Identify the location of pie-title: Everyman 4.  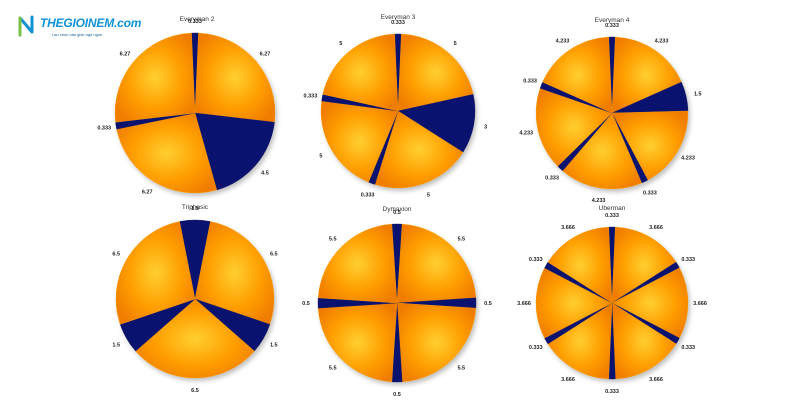
(612, 20).